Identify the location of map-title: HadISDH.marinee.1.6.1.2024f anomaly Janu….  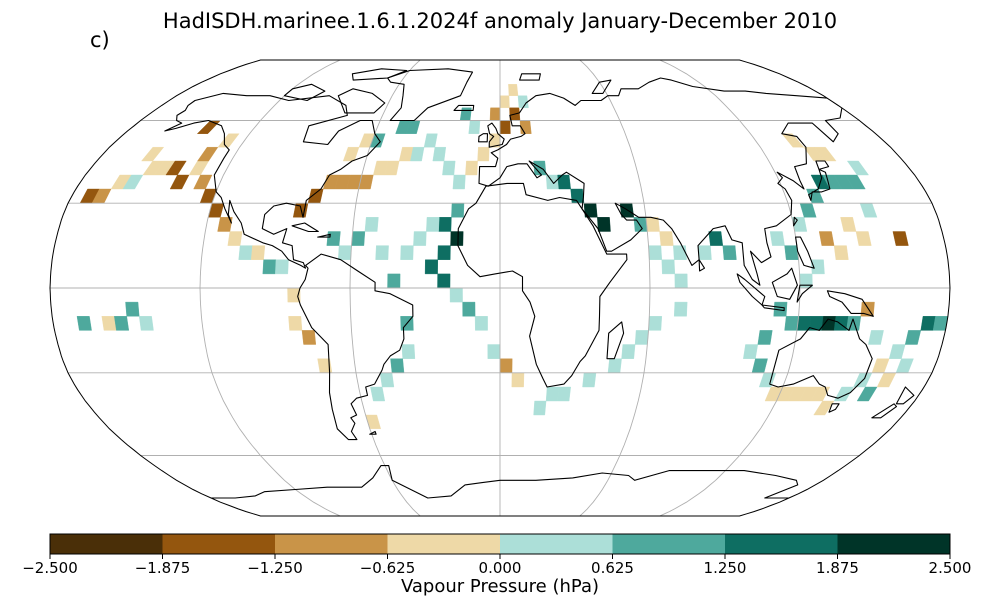
(500, 21).